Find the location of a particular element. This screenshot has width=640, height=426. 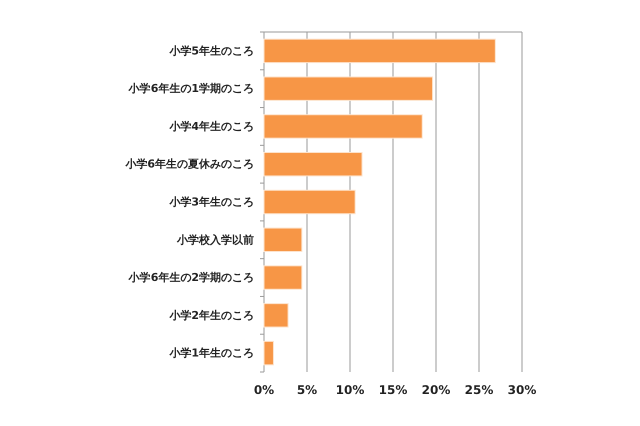

y-tick-label: 小学1年生のころ is located at coordinates (211, 353).